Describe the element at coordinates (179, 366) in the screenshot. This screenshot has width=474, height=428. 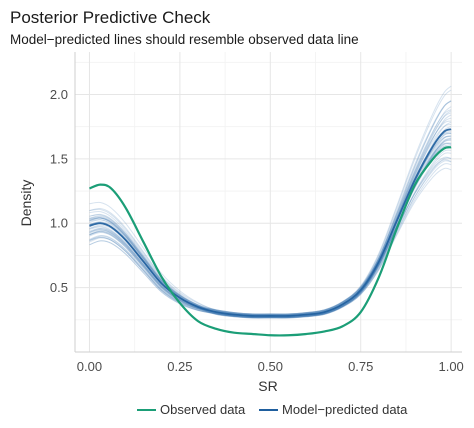
I see `x-tick-label: 0.25` at that location.